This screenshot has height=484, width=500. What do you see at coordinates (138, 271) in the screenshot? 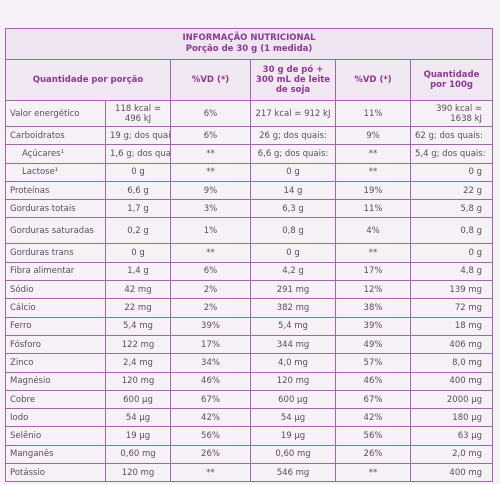
I see `nutrient-value: 1,4 g` at bounding box center [138, 271].